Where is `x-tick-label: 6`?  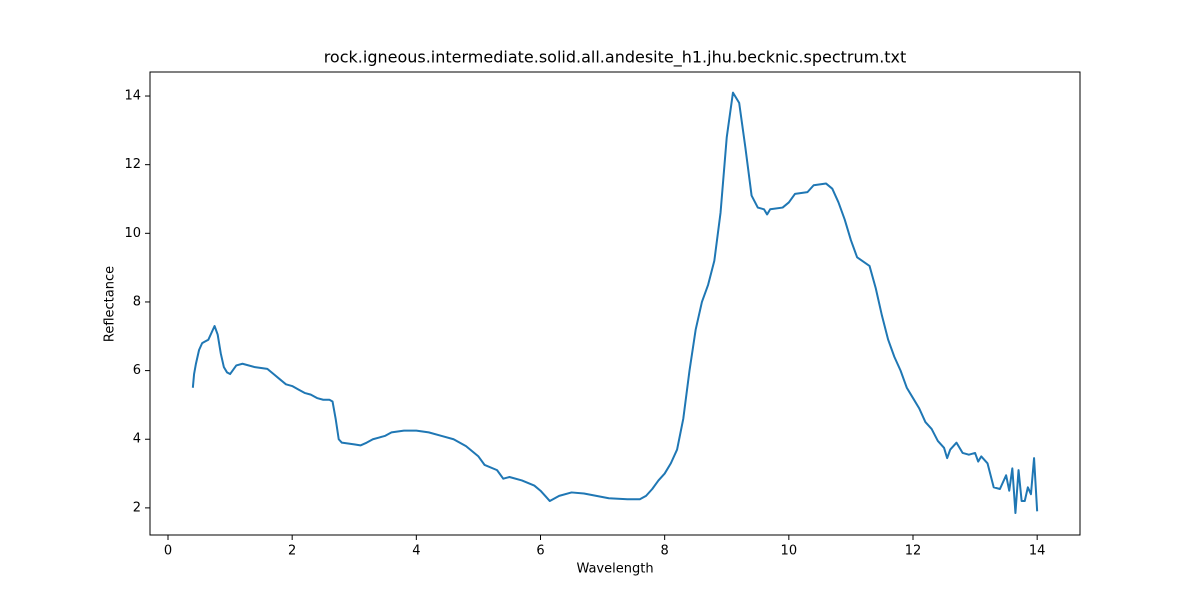 x-tick-label: 6 is located at coordinates (540, 551).